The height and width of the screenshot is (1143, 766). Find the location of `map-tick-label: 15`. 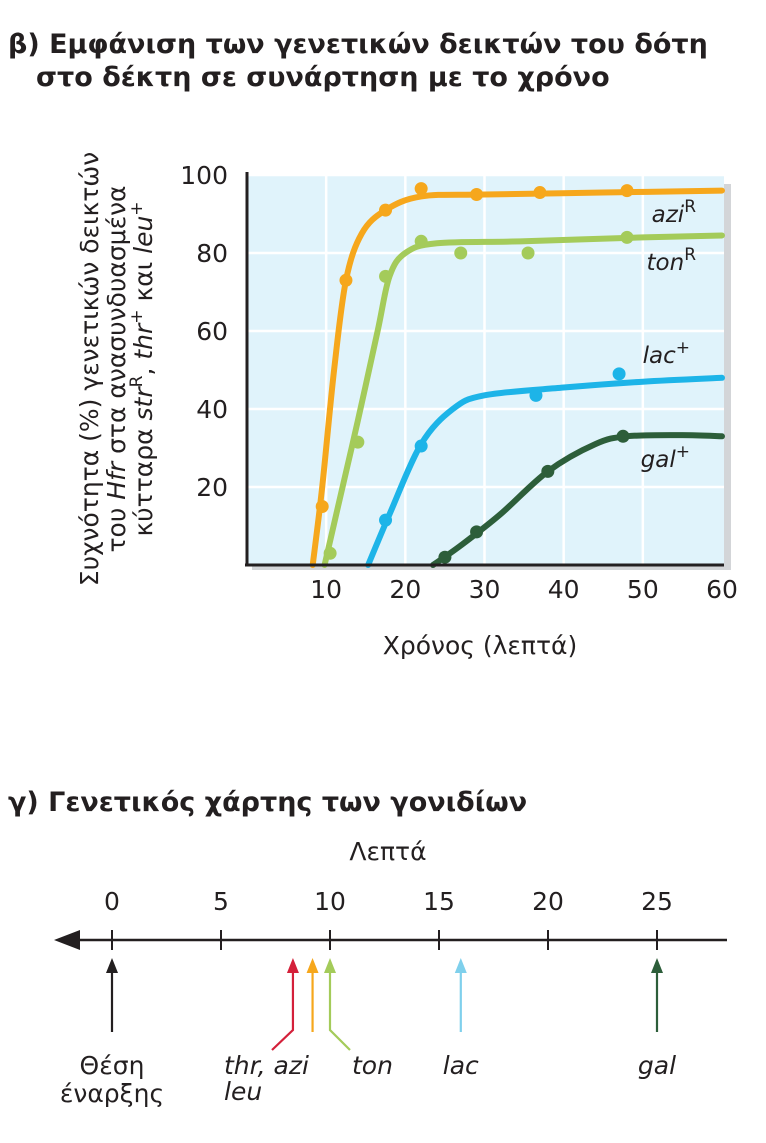

map-tick-label: 15 is located at coordinates (439, 901).